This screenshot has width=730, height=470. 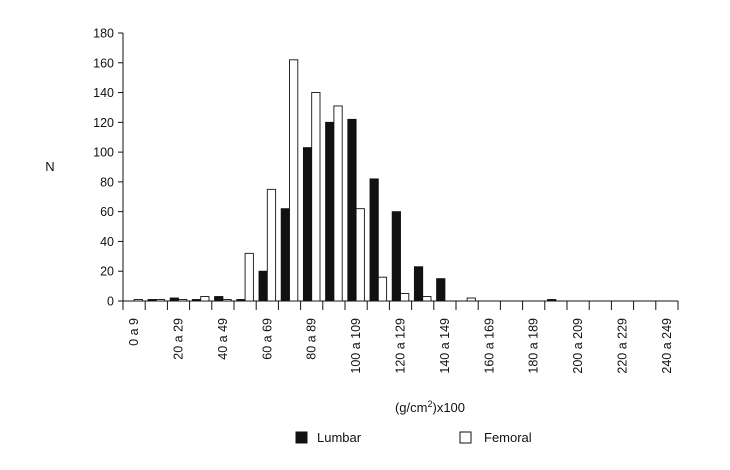 What do you see at coordinates (401, 346) in the screenshot?
I see `x-tick-label: 120 a 129` at bounding box center [401, 346].